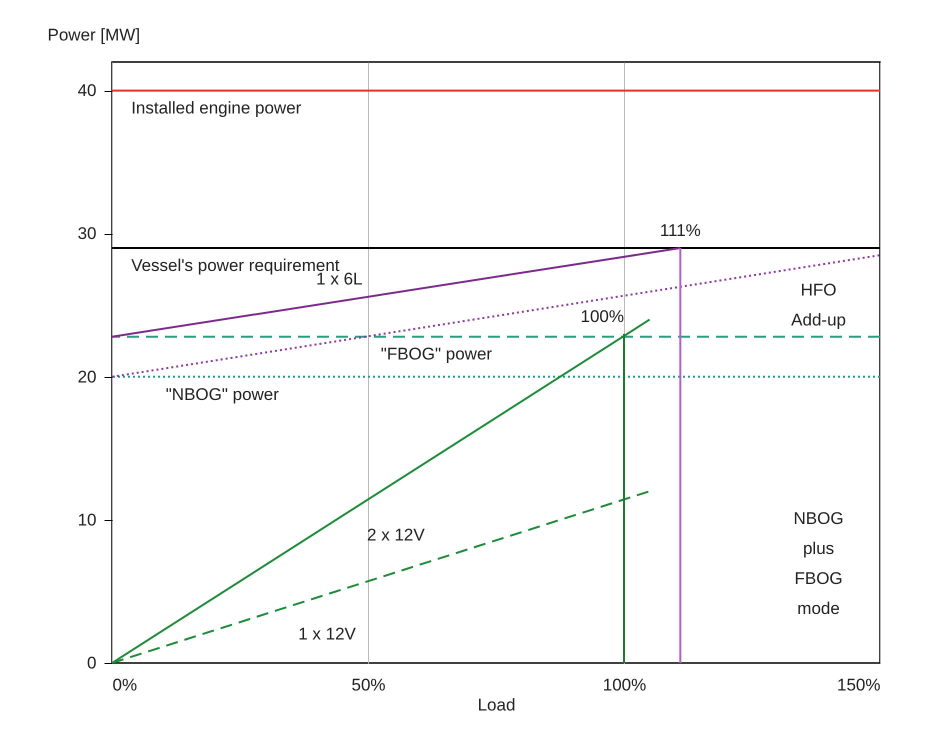 This screenshot has width=933, height=742. What do you see at coordinates (602, 316) in the screenshot?
I see `annotation: 100%` at bounding box center [602, 316].